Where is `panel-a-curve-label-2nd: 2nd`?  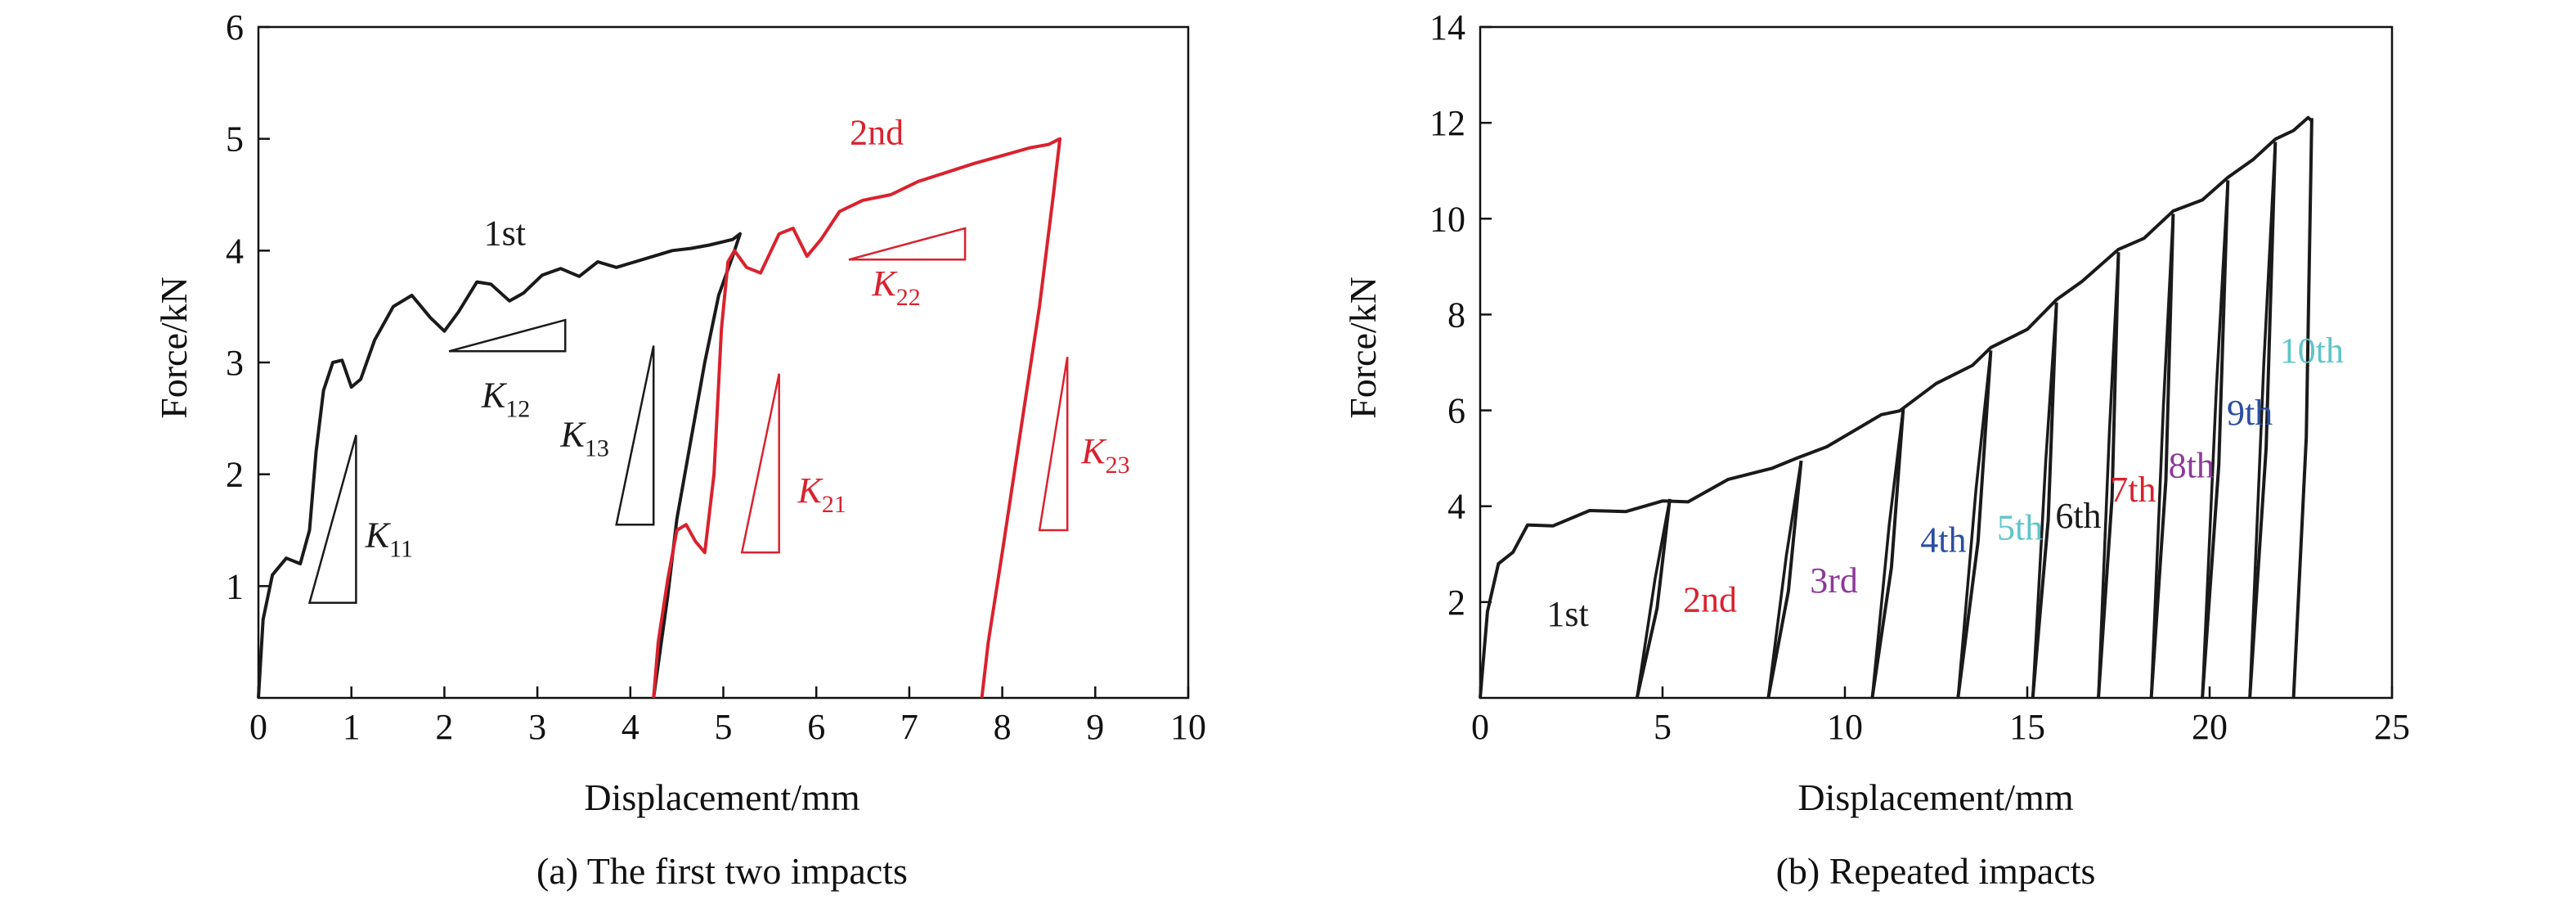
panel-a-curve-label-2nd: 2nd is located at coordinates (877, 133).